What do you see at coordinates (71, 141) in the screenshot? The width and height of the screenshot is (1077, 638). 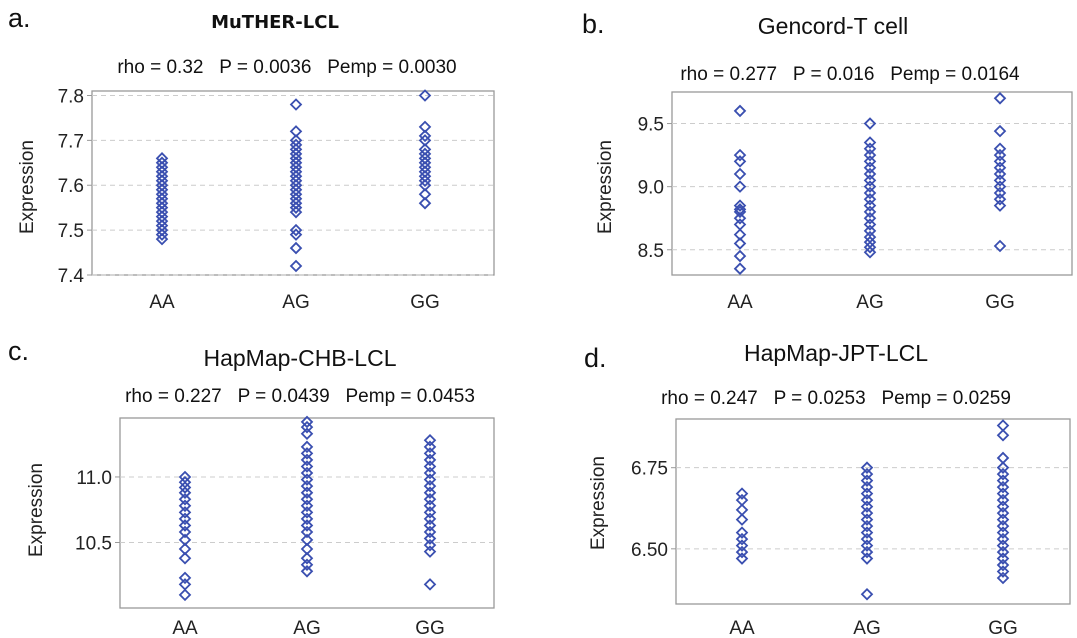 I see `y-tick-label: 7.7` at bounding box center [71, 141].